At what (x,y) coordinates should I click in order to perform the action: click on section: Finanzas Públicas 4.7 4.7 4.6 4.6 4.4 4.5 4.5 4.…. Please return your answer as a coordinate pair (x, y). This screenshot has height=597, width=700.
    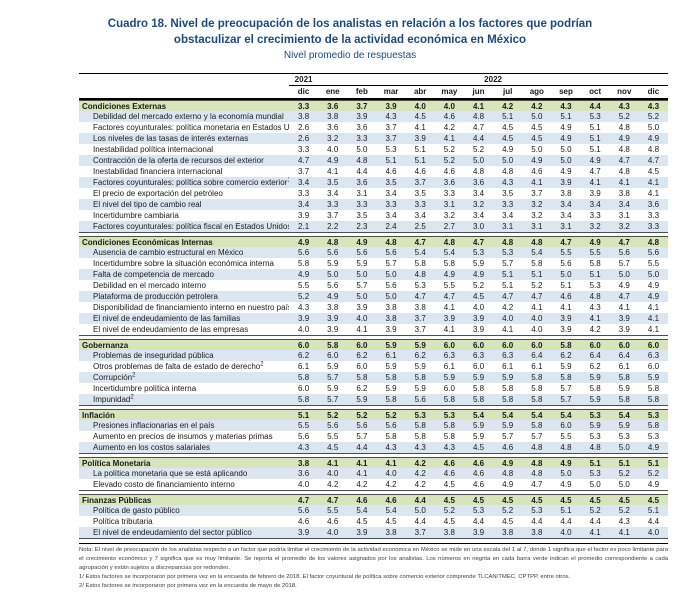
    Looking at the image, I should click on (373, 516).